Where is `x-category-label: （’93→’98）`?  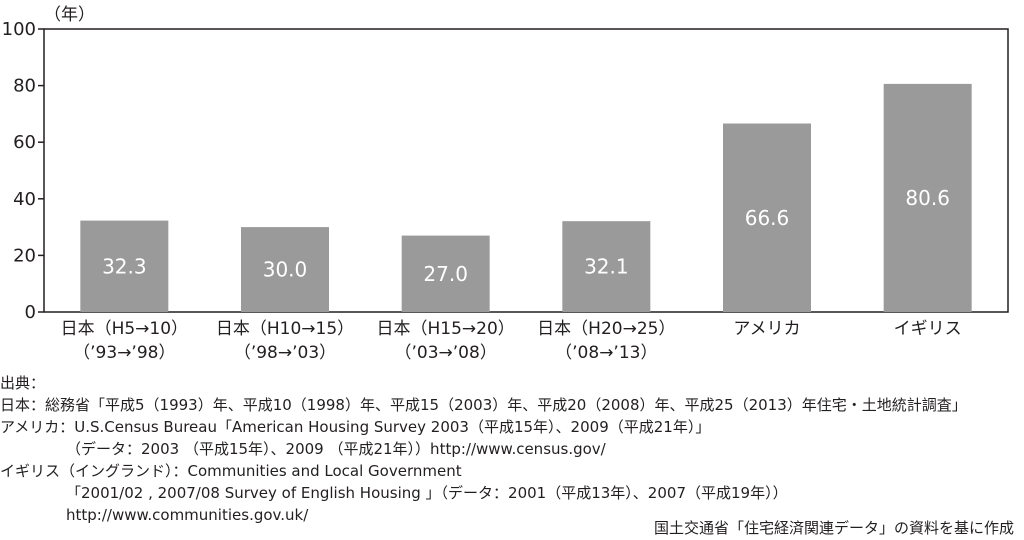 x-category-label: （’93→’98） is located at coordinates (124, 353).